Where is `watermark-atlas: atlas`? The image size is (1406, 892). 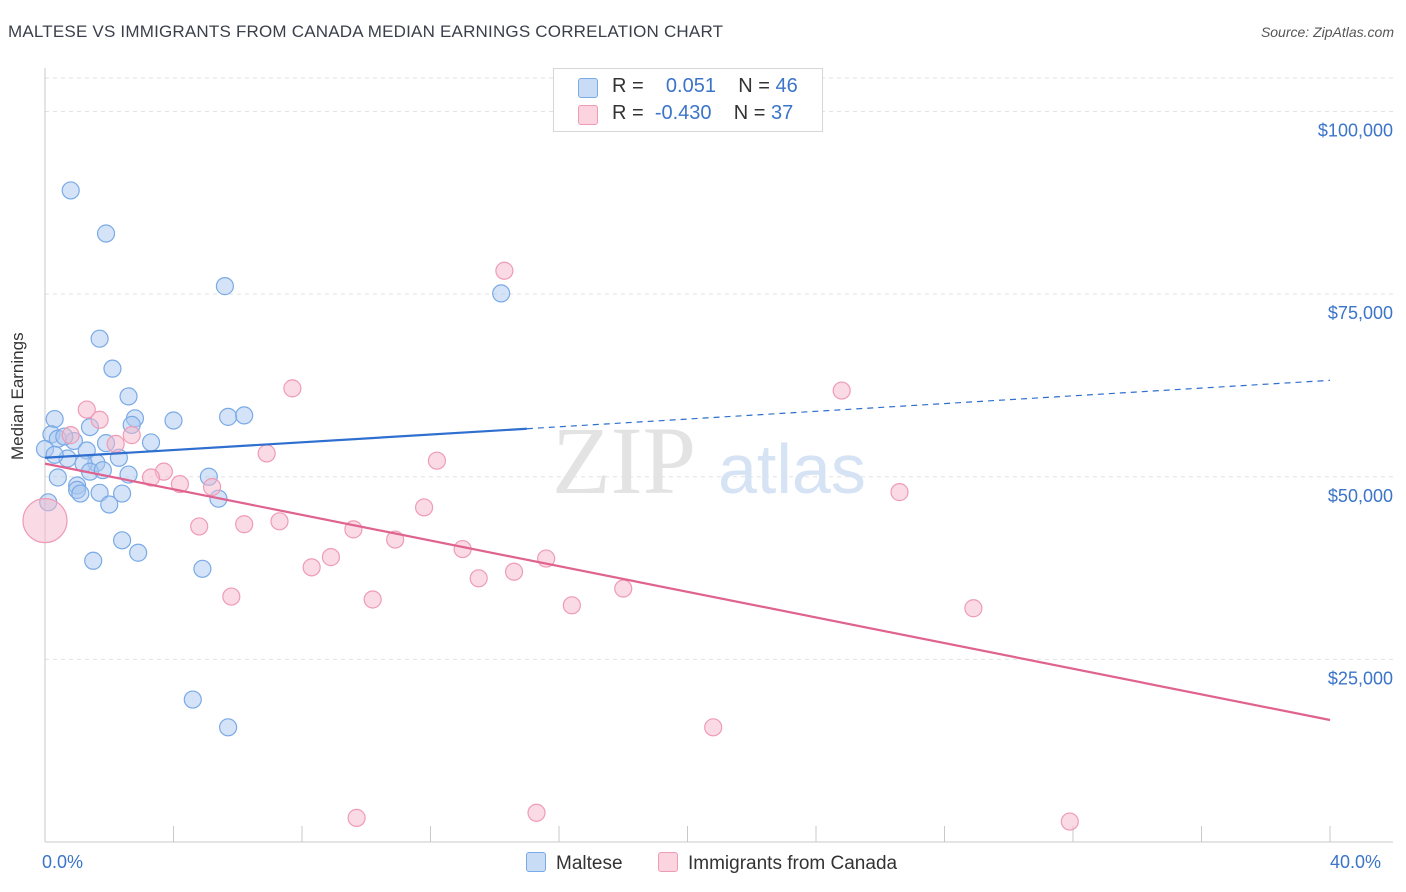 watermark-atlas: atlas is located at coordinates (792, 469).